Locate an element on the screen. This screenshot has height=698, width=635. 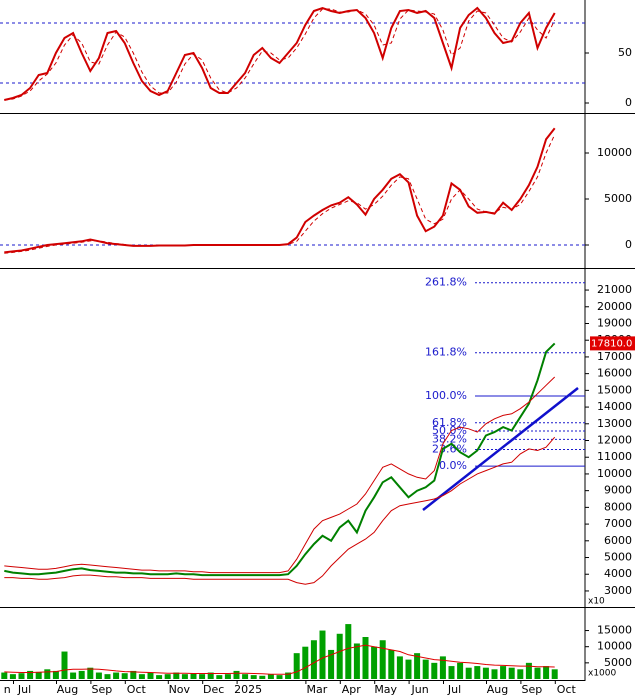
x-tick-label: Mar is located at coordinates (317, 689).